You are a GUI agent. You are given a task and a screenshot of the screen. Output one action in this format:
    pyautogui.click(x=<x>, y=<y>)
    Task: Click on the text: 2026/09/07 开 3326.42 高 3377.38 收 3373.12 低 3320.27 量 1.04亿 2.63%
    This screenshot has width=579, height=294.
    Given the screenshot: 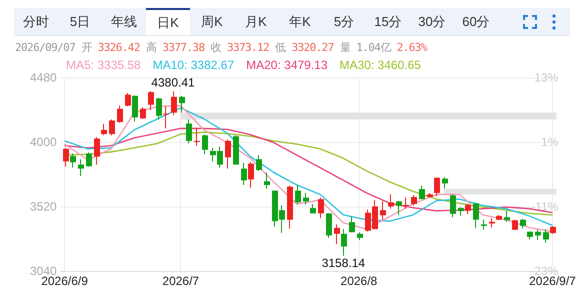 What is the action you would take?
    pyautogui.click(x=221, y=47)
    